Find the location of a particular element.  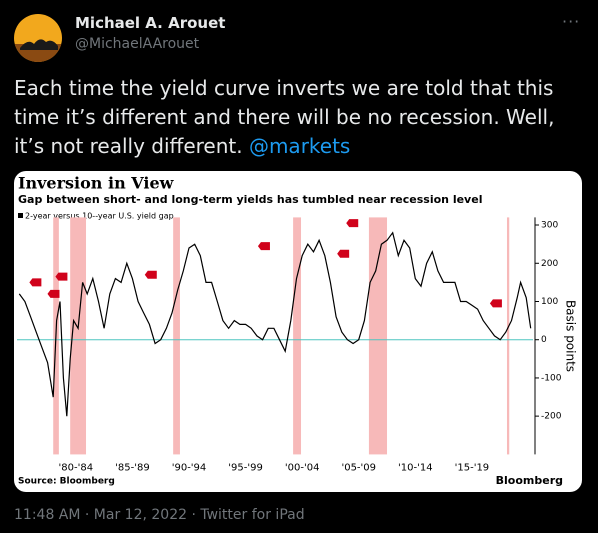

x-tick-label: '05-'09 is located at coordinates (358, 467).